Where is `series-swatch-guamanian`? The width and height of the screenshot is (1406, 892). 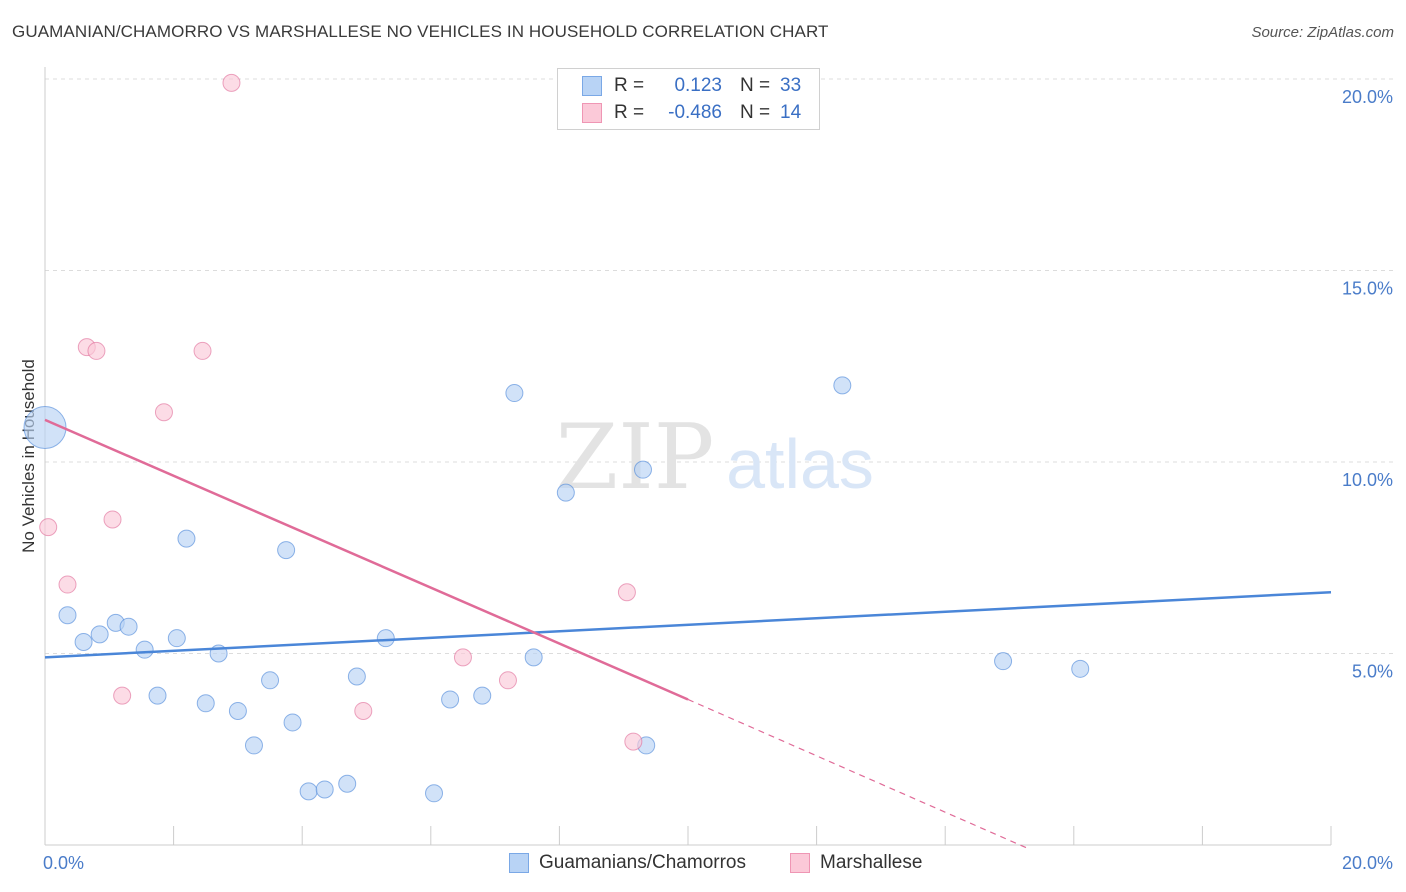 series-swatch-guamanian is located at coordinates (519, 863).